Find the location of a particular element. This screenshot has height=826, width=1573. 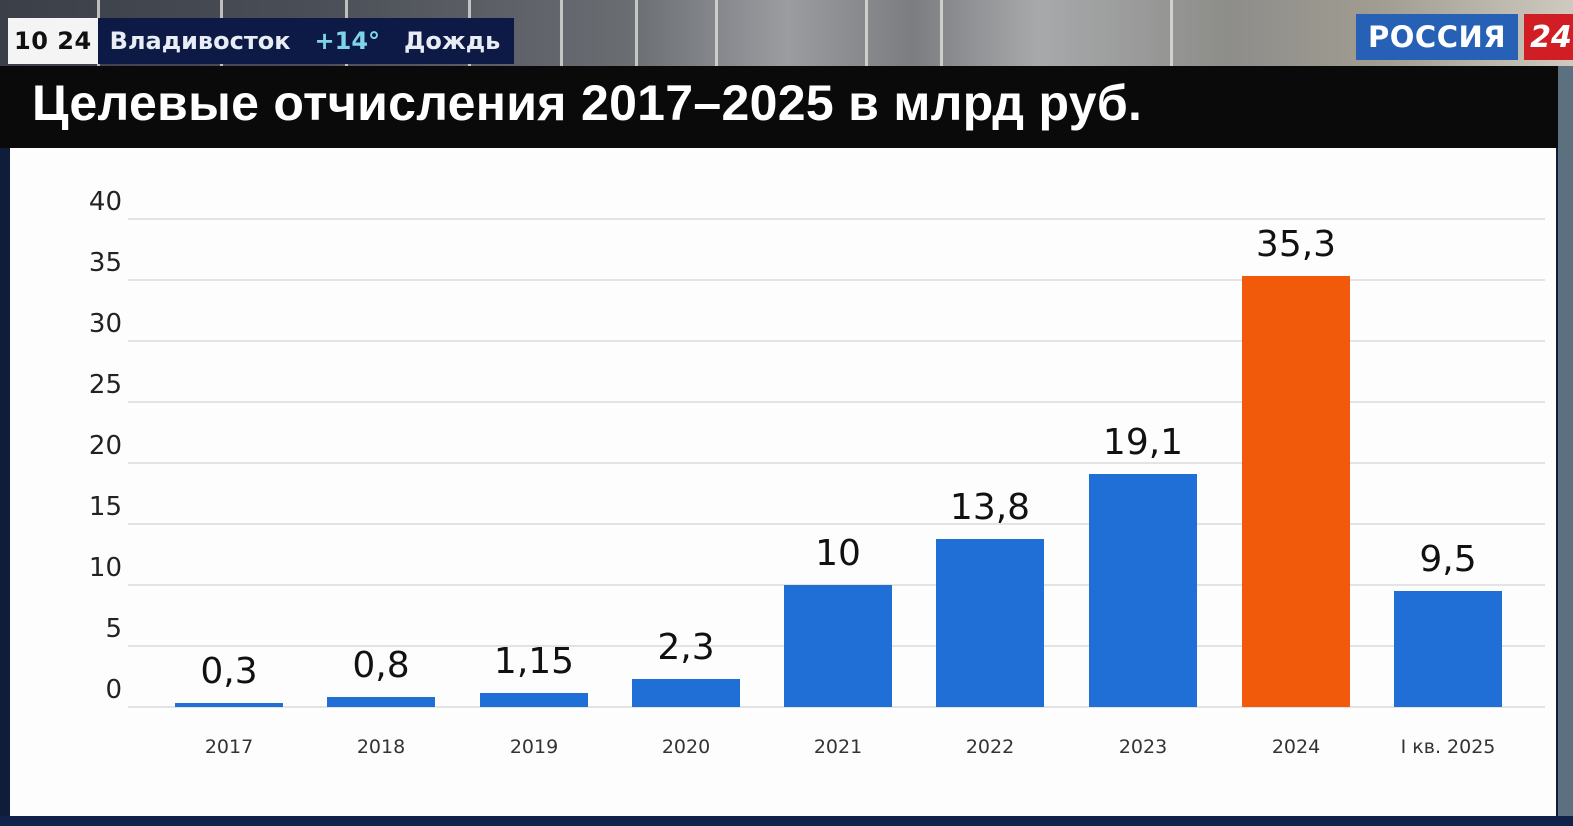

x-axis-category-label: I кв. 2025 is located at coordinates (1448, 747).